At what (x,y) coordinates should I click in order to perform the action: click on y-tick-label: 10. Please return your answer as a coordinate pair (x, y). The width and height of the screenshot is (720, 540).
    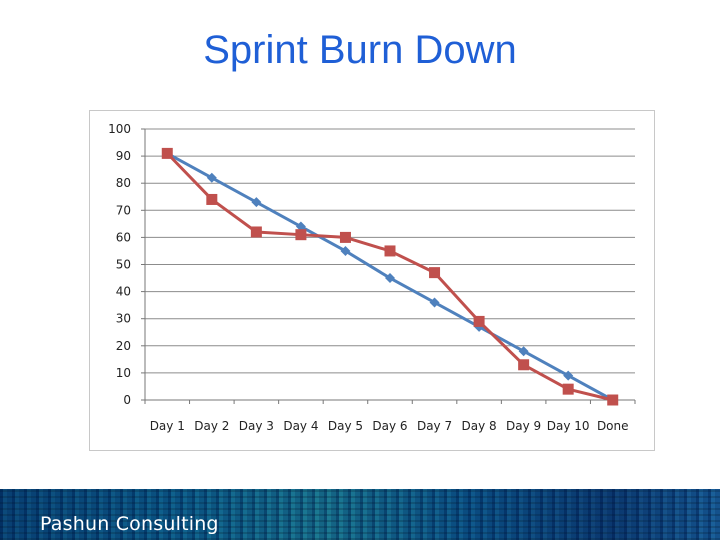
    Looking at the image, I should click on (123, 373).